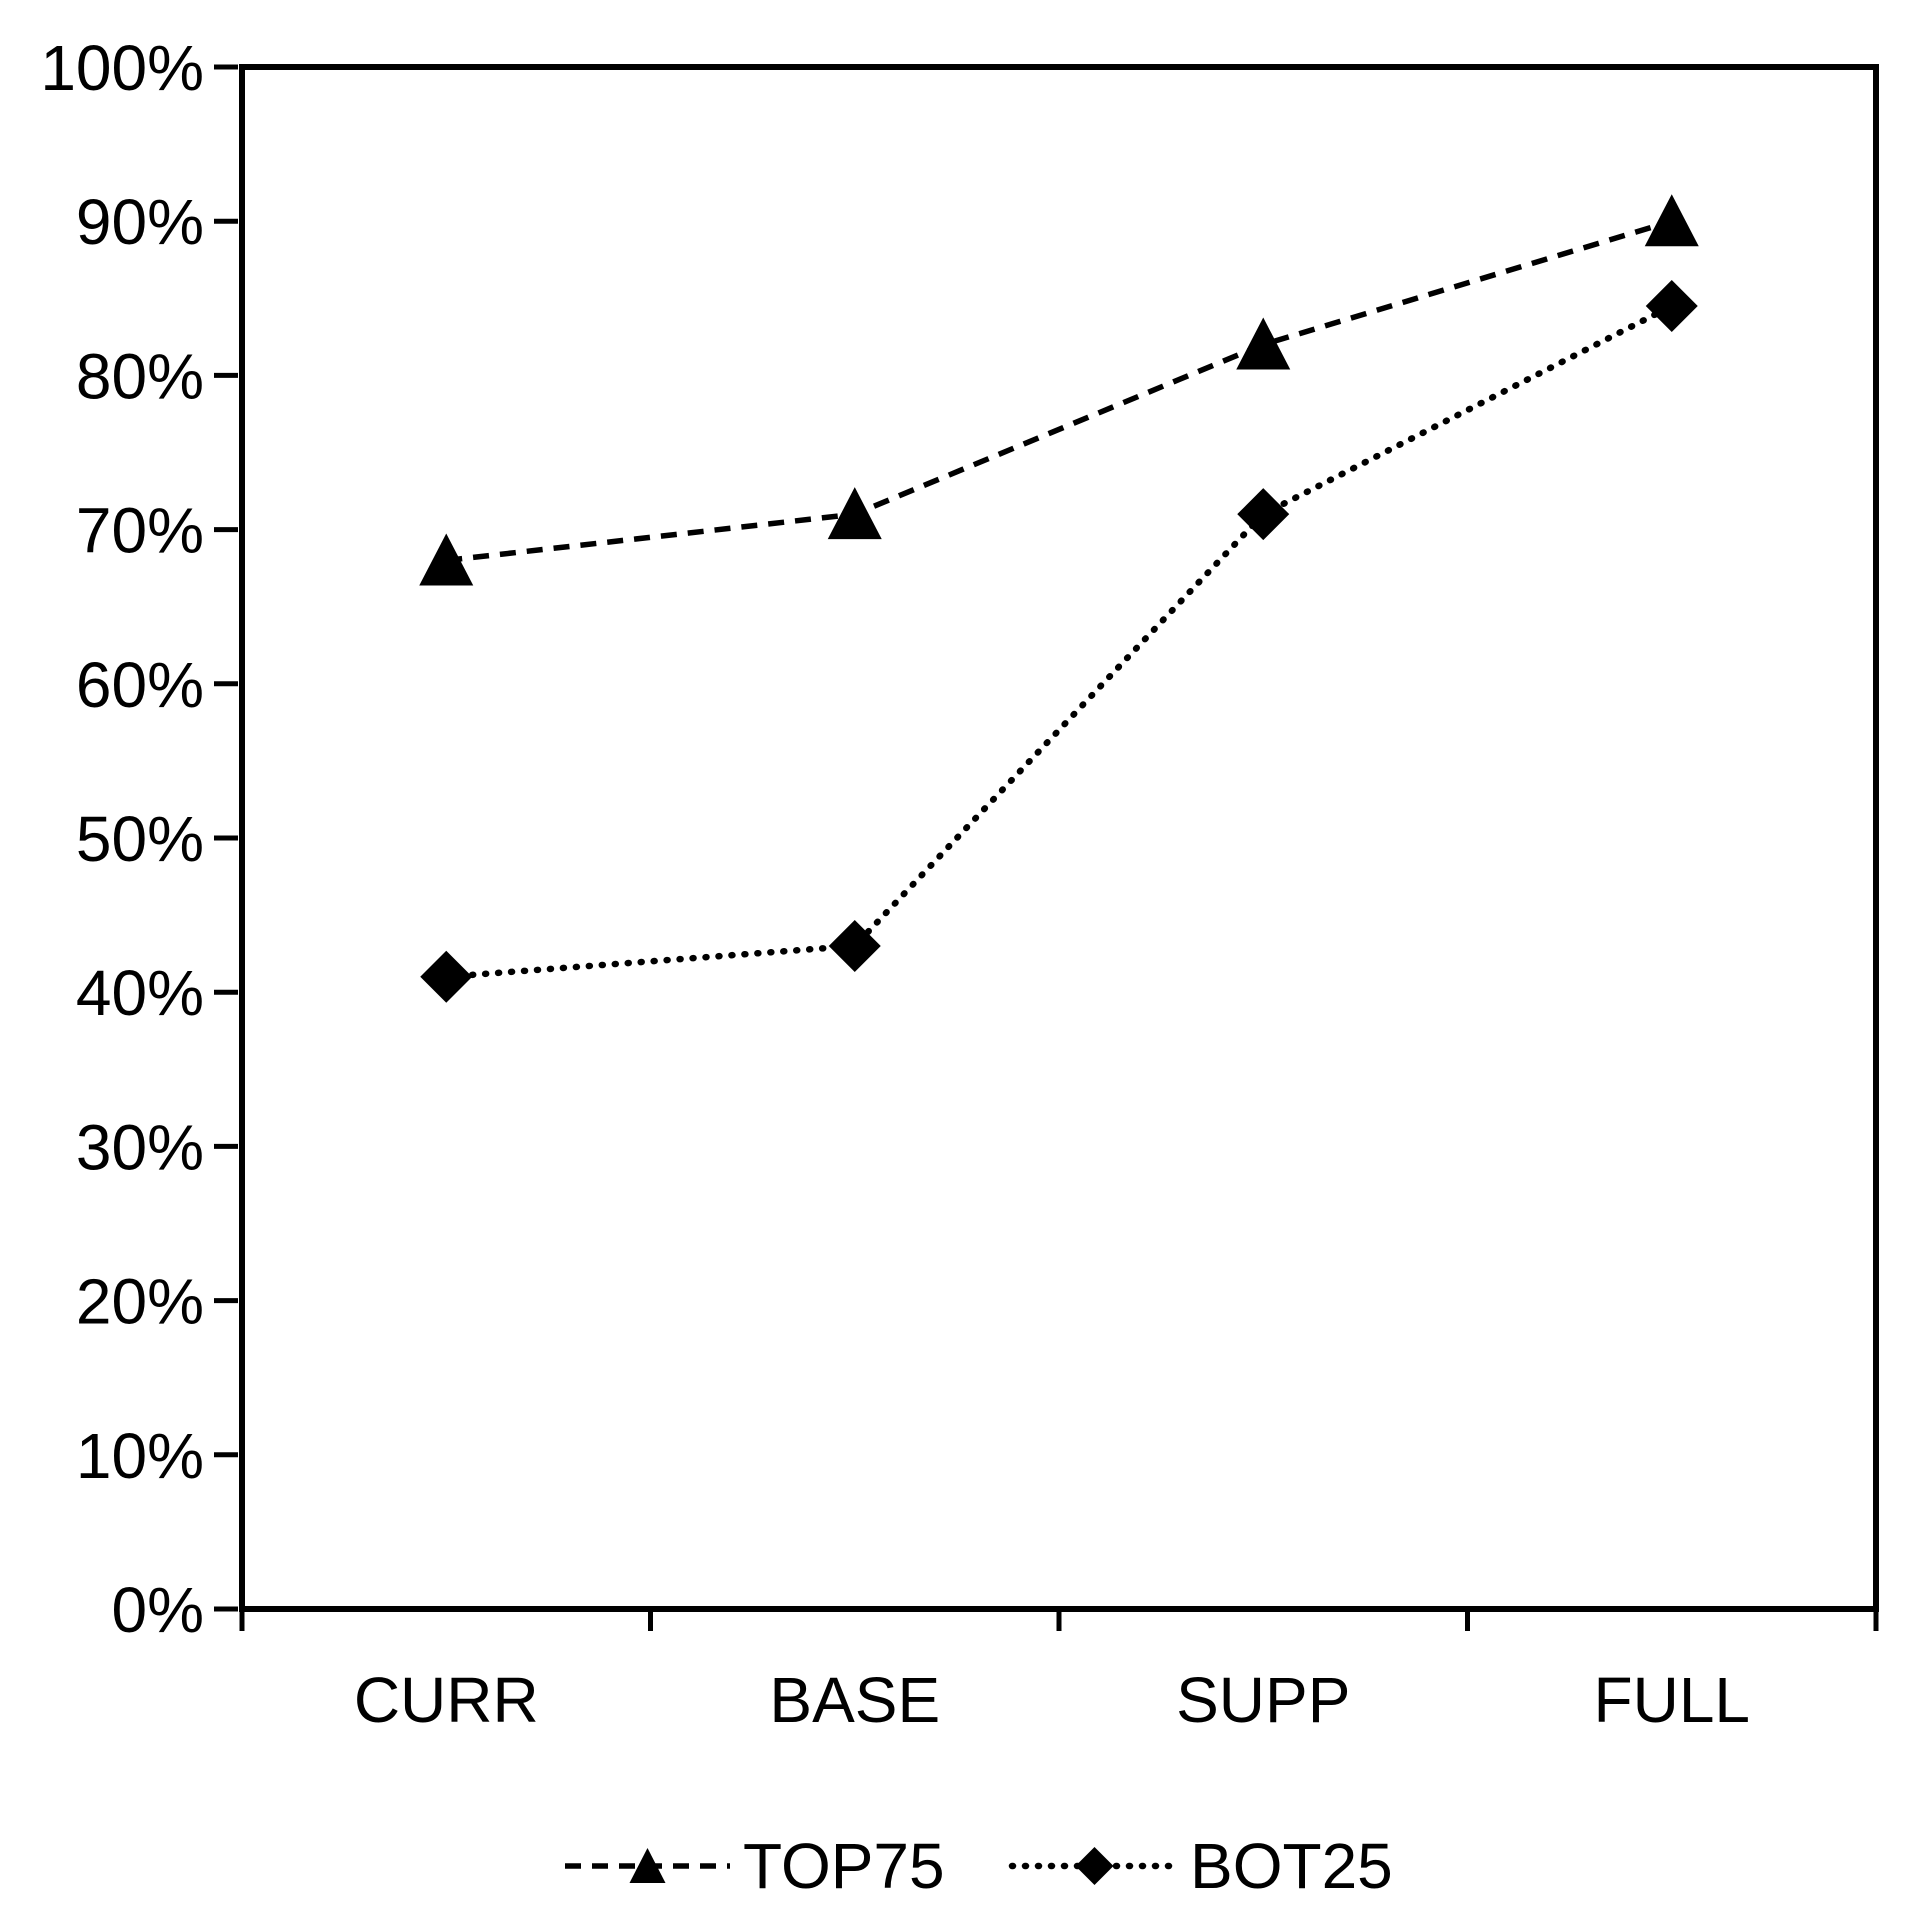 Image resolution: width=1914 pixels, height=1922 pixels. Describe the element at coordinates (140, 1456) in the screenshot. I see `y-tick-label: 10%` at that location.